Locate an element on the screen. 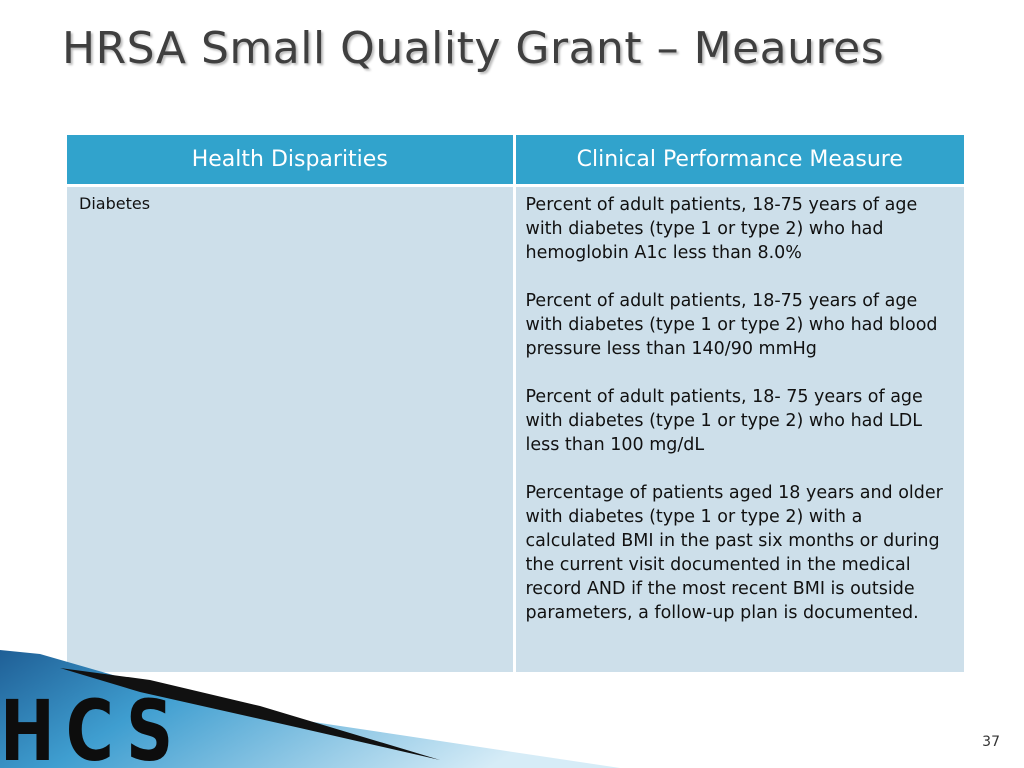 This screenshot has width=1024, height=768. header-health-disparities: Health Disparities is located at coordinates (291, 161).